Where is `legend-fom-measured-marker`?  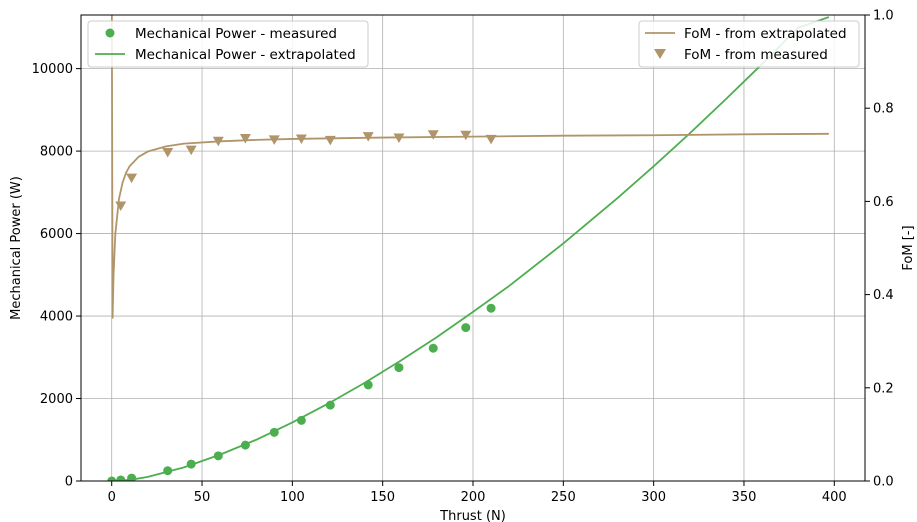 legend-fom-measured-marker is located at coordinates (660, 54).